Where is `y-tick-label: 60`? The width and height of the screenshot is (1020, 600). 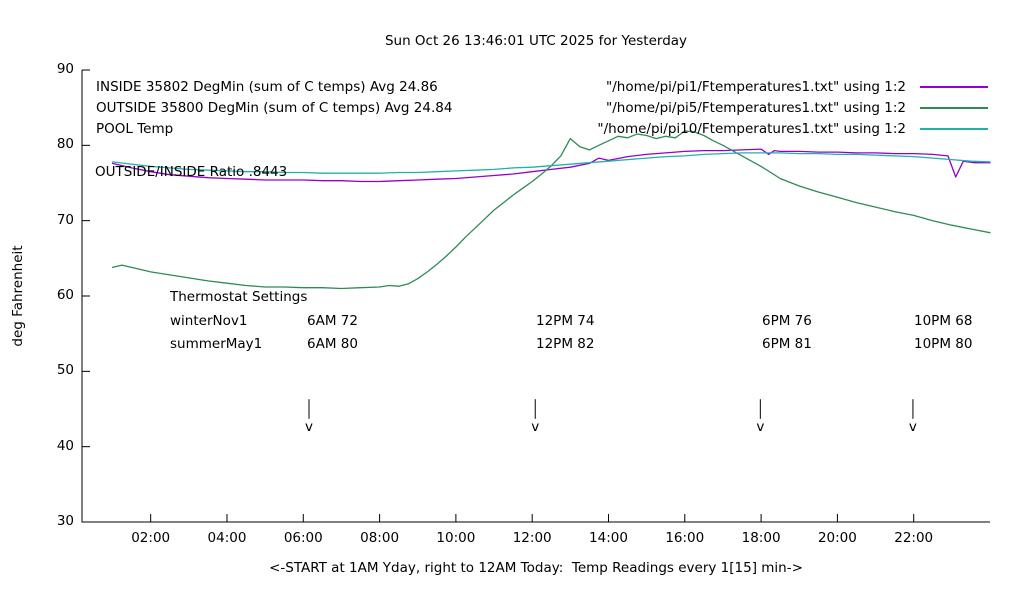 y-tick-label: 60 is located at coordinates (65, 295).